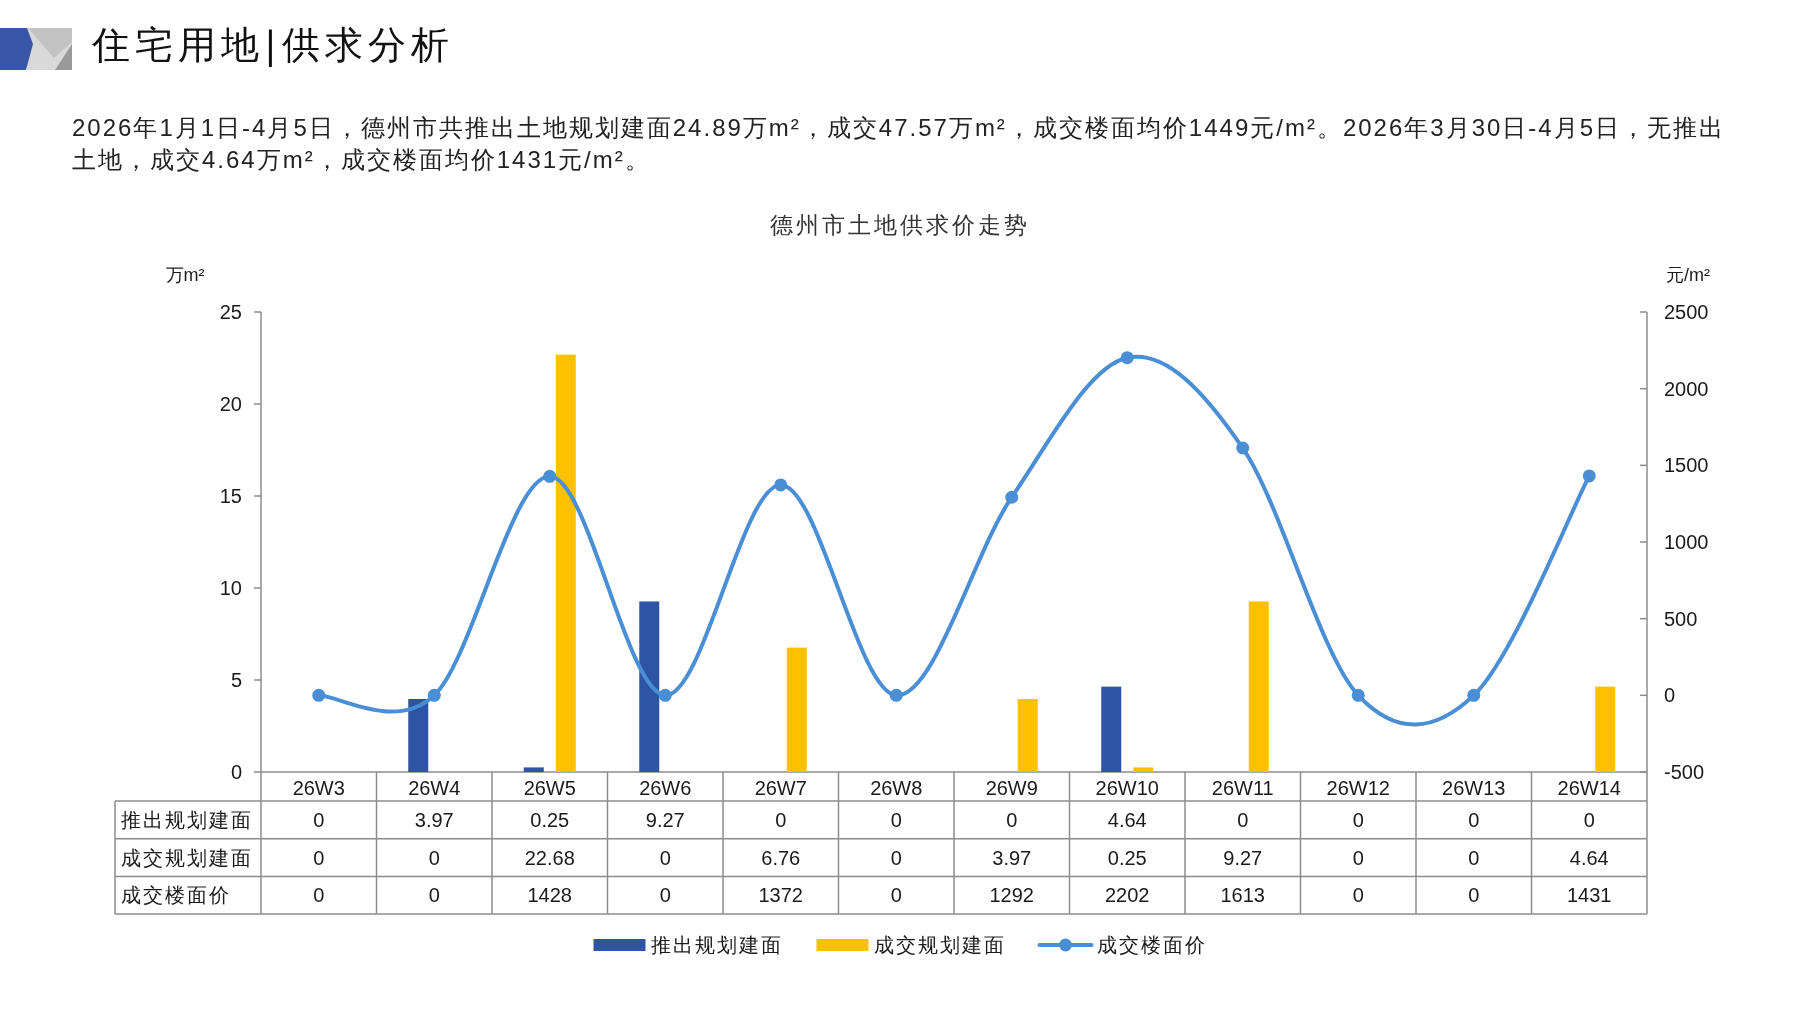 The image size is (1797, 1010). Describe the element at coordinates (236, 680) in the screenshot. I see `y-tick-label: 5` at that location.